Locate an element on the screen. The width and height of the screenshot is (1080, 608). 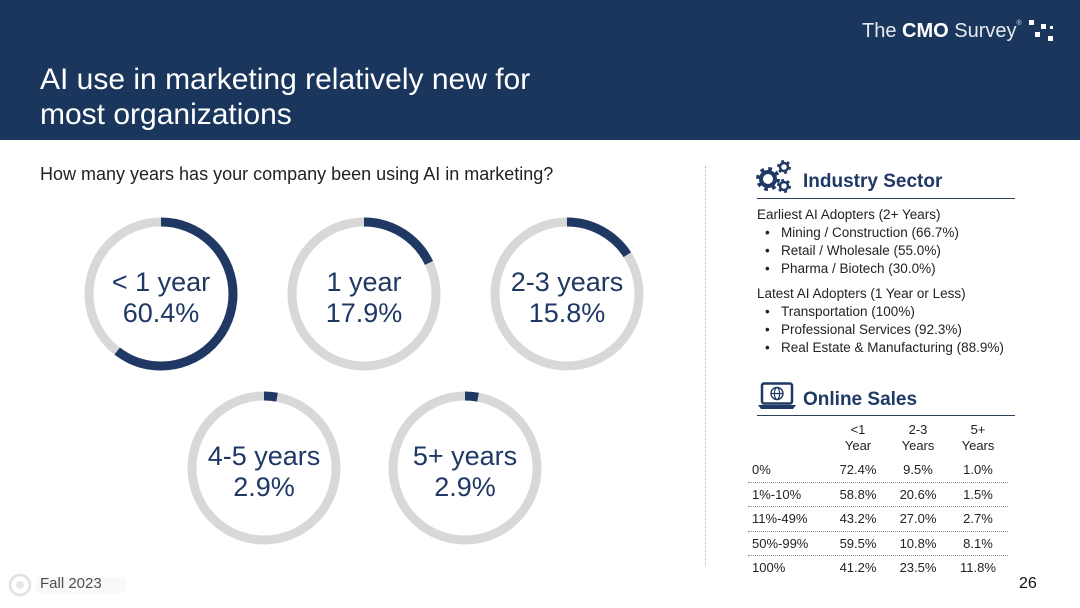
gears-icon is located at coordinates (773, 176).